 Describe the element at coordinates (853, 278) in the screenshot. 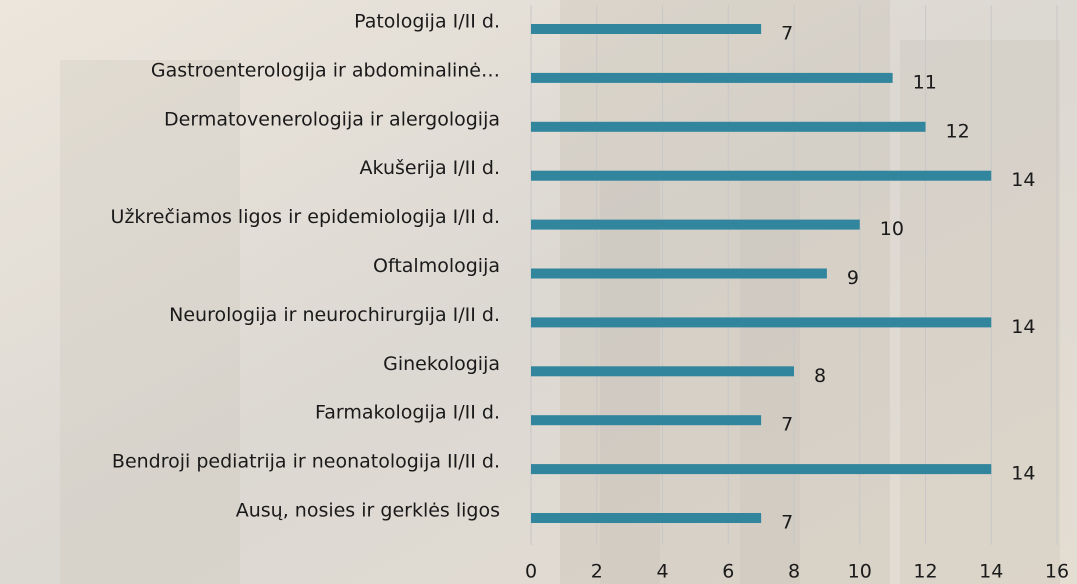

I see `value-label: 9` at that location.